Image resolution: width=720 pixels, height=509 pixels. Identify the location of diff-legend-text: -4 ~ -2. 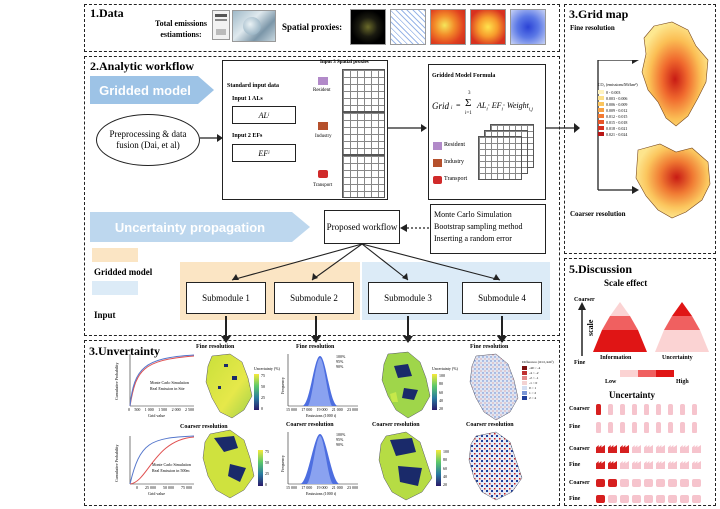
(534, 372).